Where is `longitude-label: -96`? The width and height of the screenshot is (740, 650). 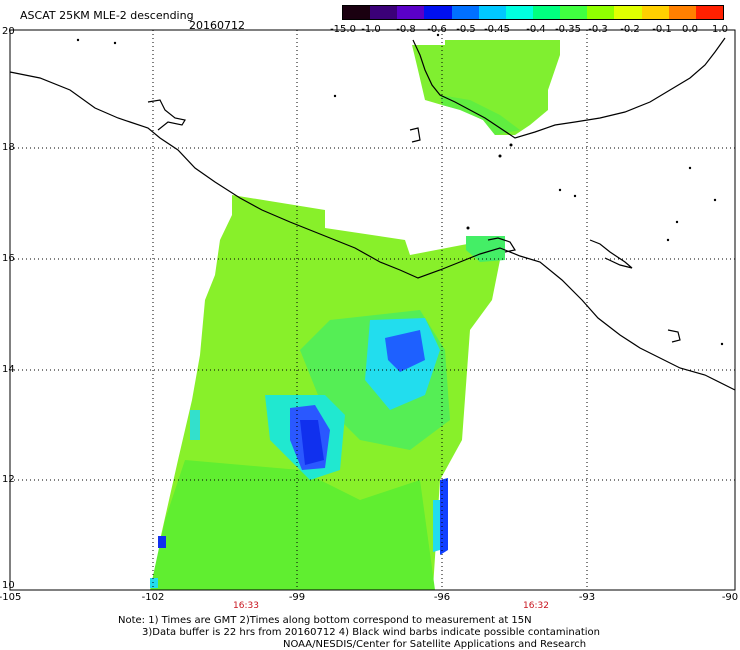
longitude-label: -96 is located at coordinates (442, 597).